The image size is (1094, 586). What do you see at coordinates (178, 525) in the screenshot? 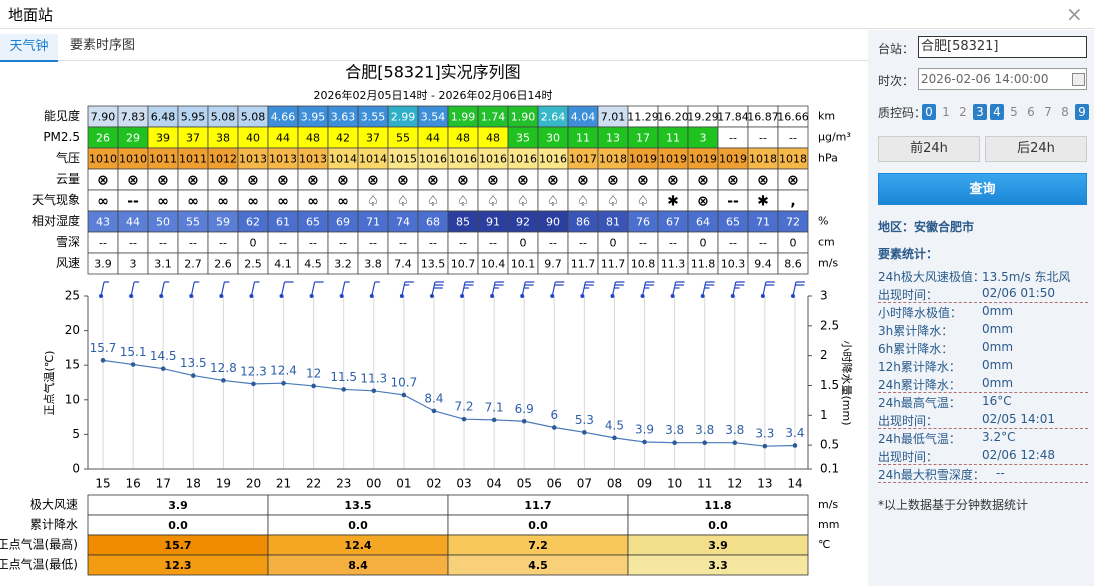
I see `cell-text: 0.0` at bounding box center [178, 525].